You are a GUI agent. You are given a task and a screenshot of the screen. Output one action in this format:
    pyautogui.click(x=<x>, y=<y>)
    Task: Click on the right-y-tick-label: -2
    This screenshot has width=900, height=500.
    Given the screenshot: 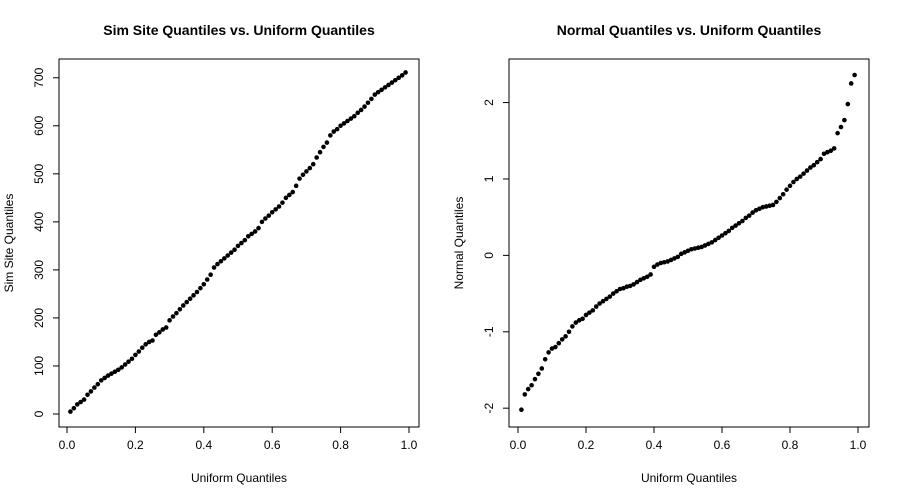 What is the action you would take?
    pyautogui.click(x=489, y=408)
    